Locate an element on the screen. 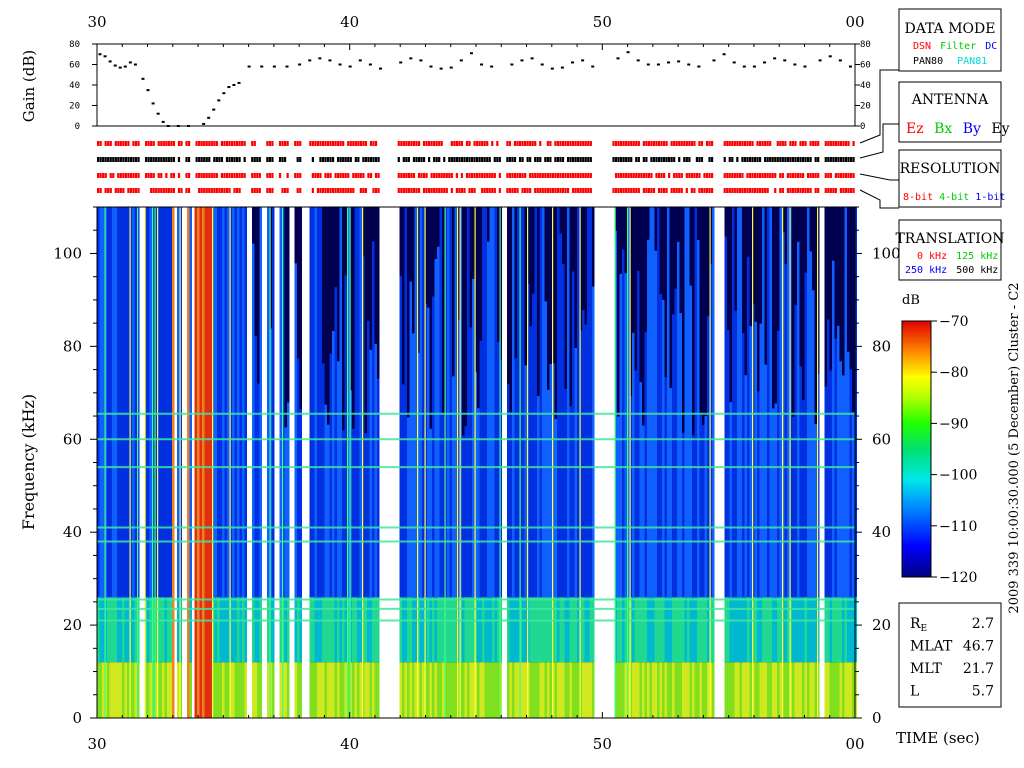 The image size is (1024, 768). spectrogram-spike is located at coordinates (130, 462).